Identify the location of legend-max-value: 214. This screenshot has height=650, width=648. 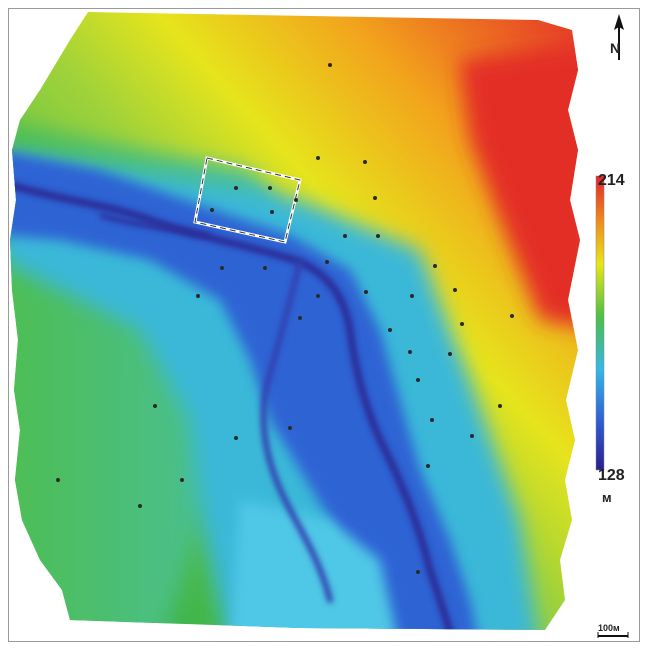
(611, 180).